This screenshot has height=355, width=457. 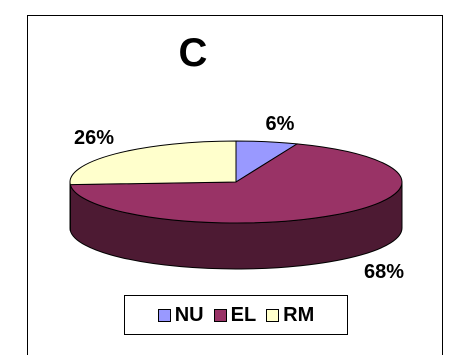 What do you see at coordinates (94, 138) in the screenshot?
I see `data-label-rm: 26%` at bounding box center [94, 138].